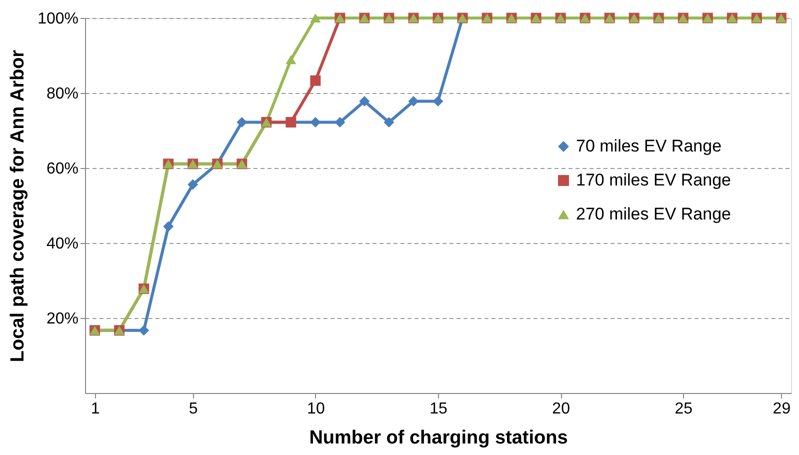  What do you see at coordinates (653, 214) in the screenshot?
I see `legend-label: 270 miles EV Range` at bounding box center [653, 214].